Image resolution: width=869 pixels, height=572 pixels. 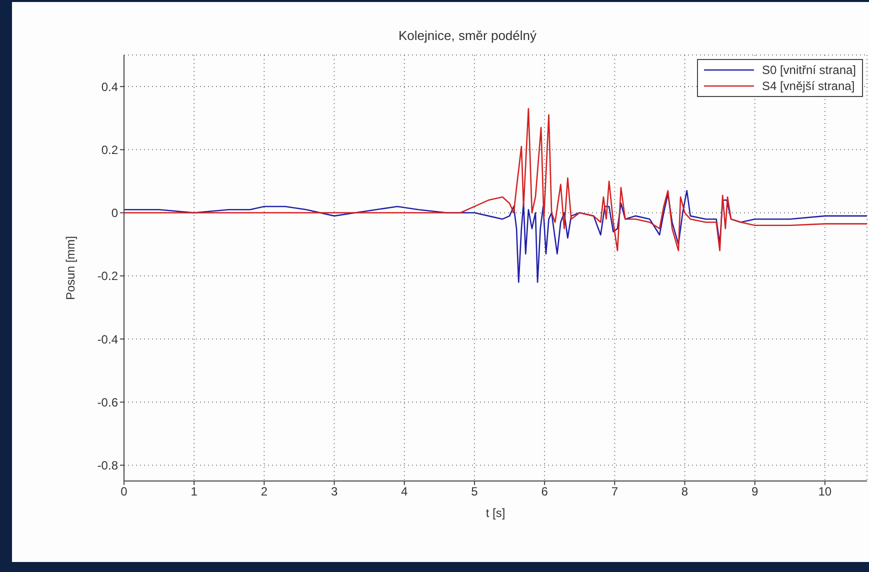 I want to click on x-tick-label: 6, so click(x=544, y=491).